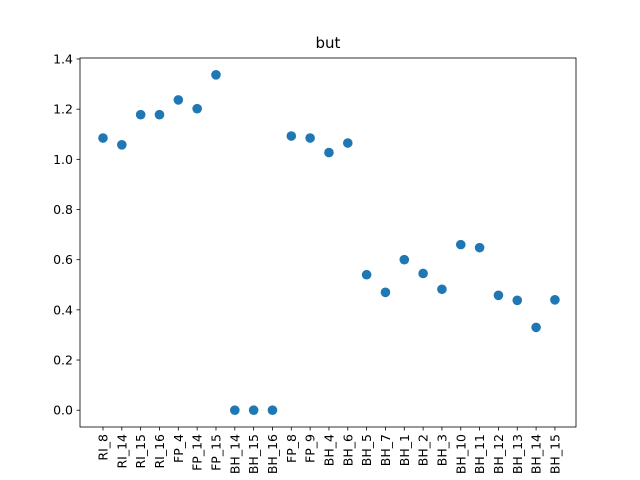 The width and height of the screenshot is (640, 480). What do you see at coordinates (460, 454) in the screenshot?
I see `x-tick-label: BH_10` at bounding box center [460, 454].